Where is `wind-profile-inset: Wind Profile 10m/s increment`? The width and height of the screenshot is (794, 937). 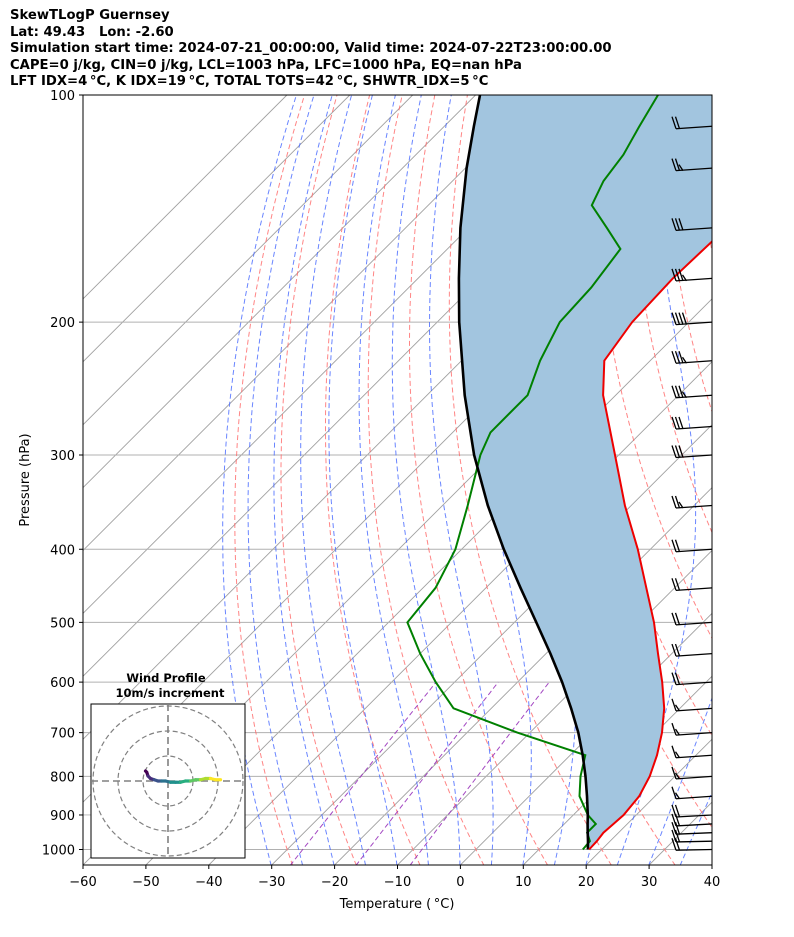 wind-profile-inset: Wind Profile 10m/s increment is located at coordinates (168, 765).